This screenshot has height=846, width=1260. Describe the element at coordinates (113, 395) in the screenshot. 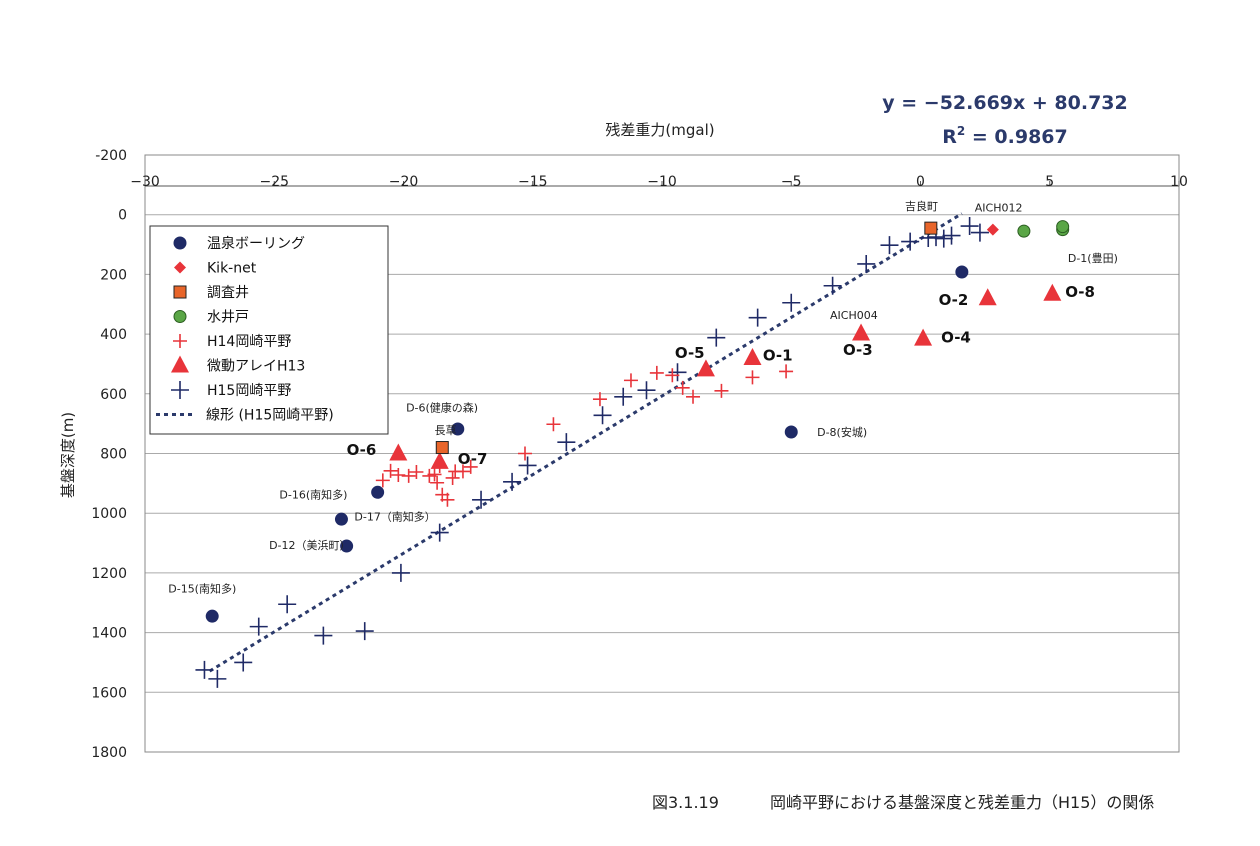

I see `y-tick-label: 600` at that location.